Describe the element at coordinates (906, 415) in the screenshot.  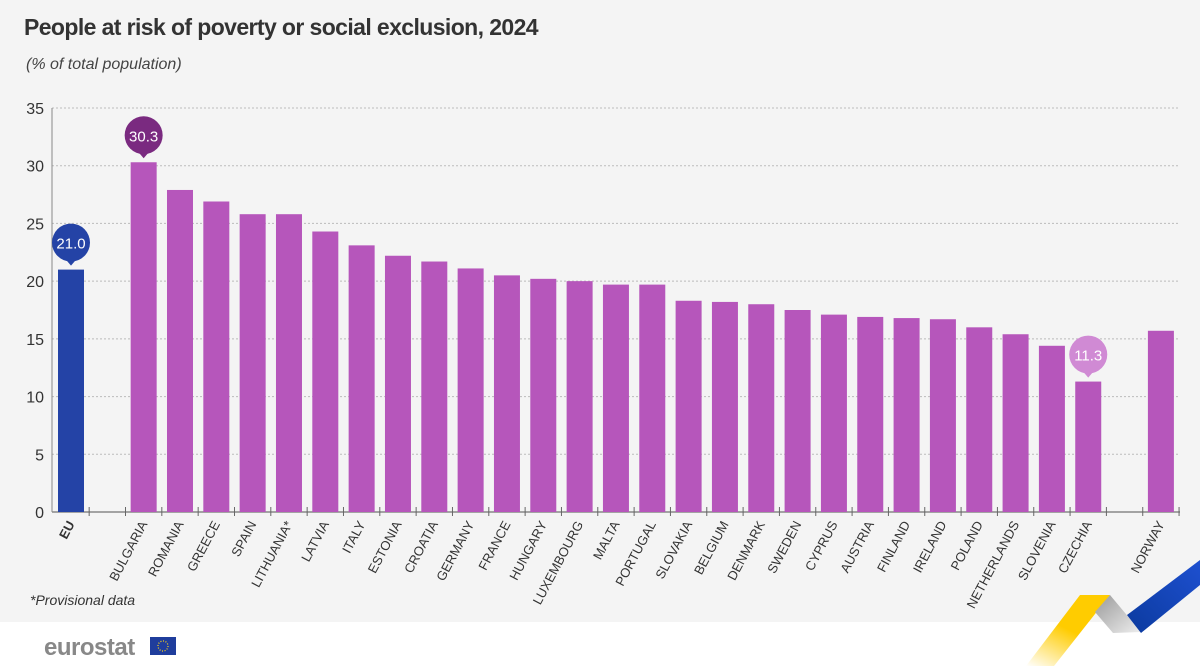
I see `bar-finland` at that location.